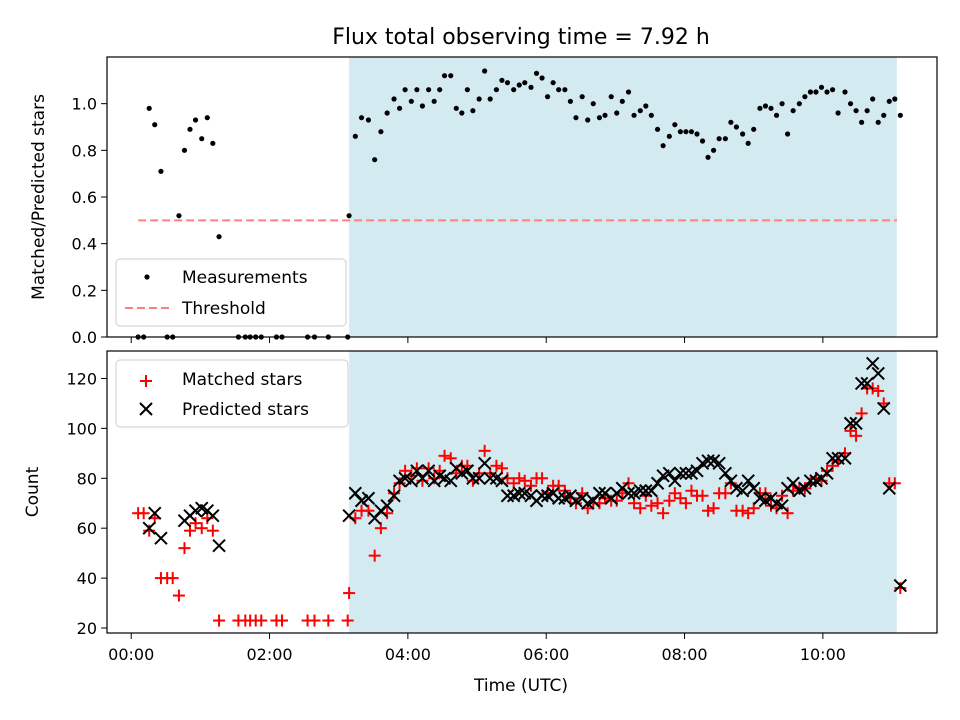  I want to click on legend-measurements-label: Measurements, so click(245, 278).